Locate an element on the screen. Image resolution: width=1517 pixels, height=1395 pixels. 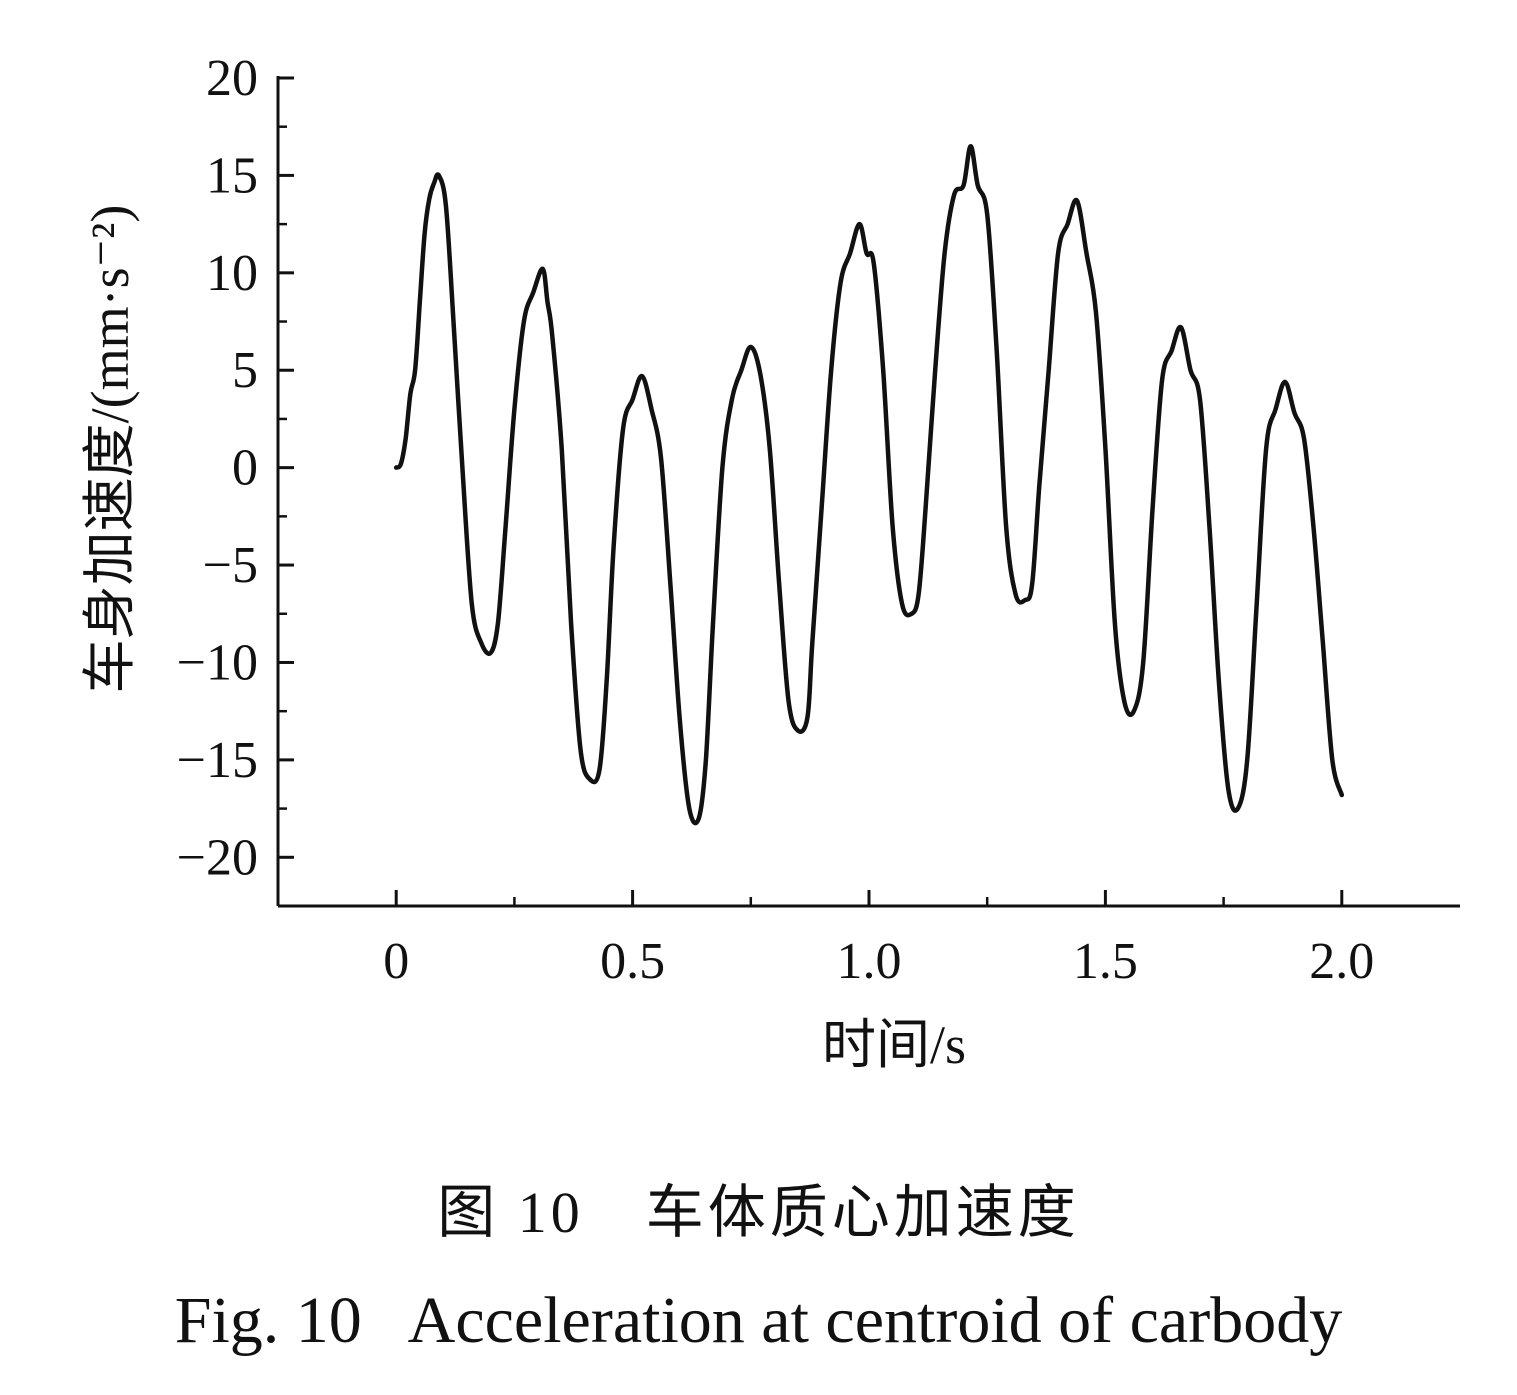
figure-caption-chinese: 图 10 车体质心加速度 is located at coordinates (758, 1212).